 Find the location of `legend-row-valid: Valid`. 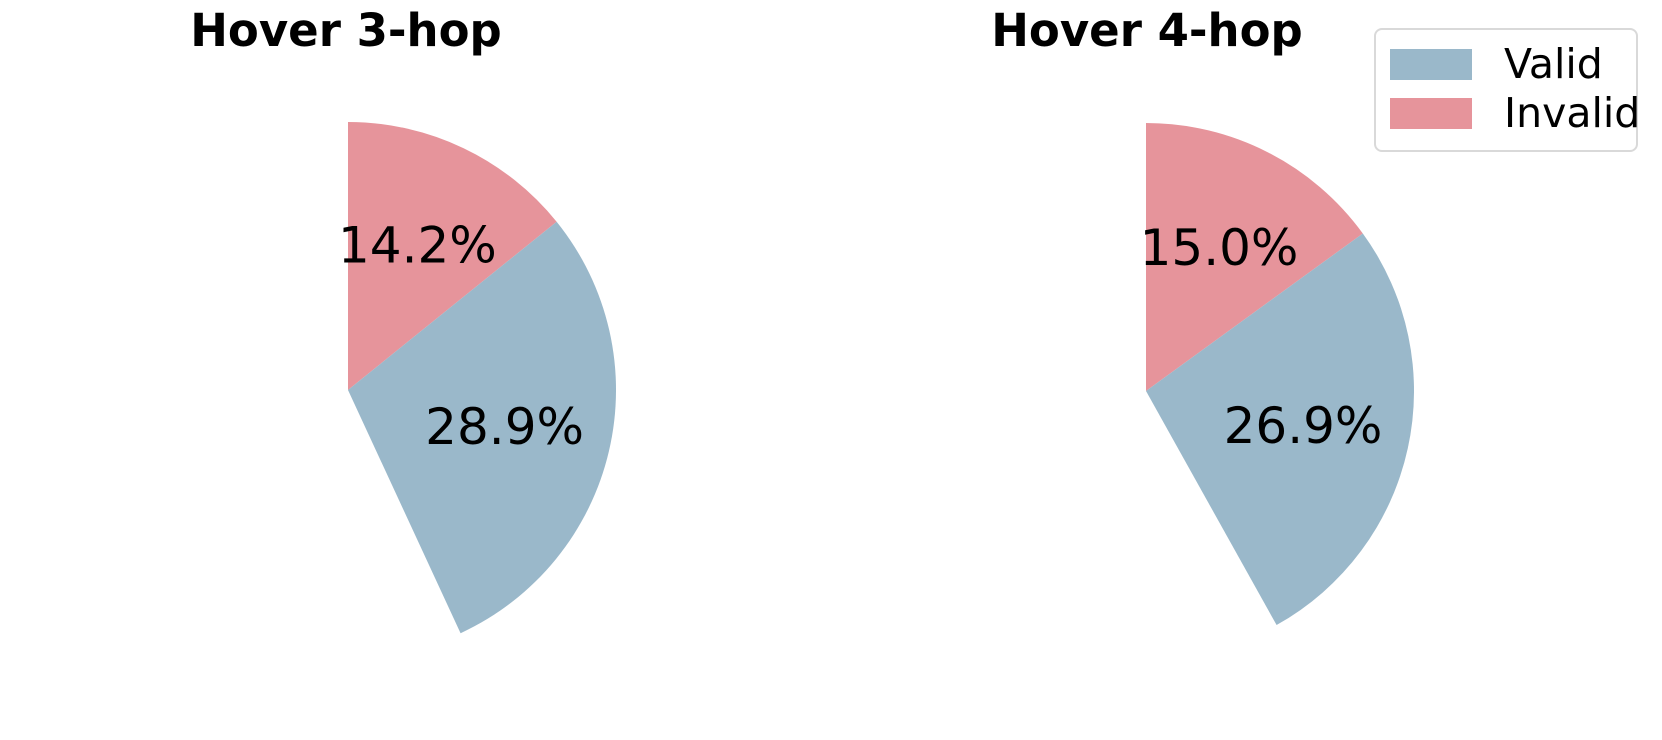

legend-row-valid: Valid is located at coordinates (1513, 64).